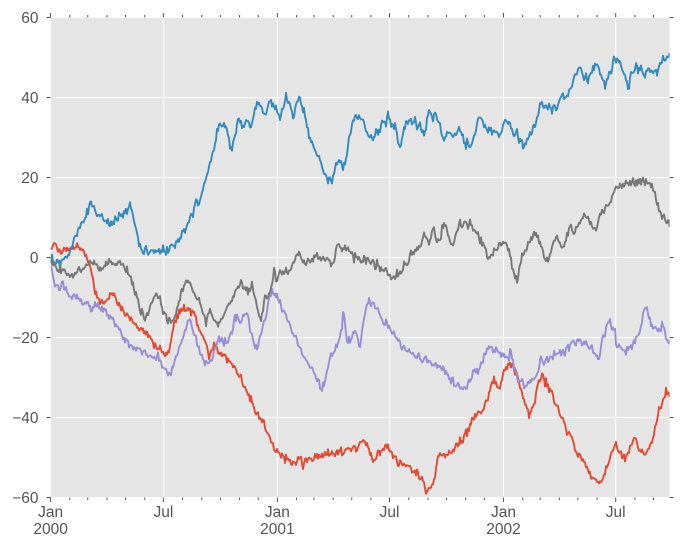 The width and height of the screenshot is (680, 548). Describe the element at coordinates (25, 418) in the screenshot. I see `svg-text: −40` at that location.